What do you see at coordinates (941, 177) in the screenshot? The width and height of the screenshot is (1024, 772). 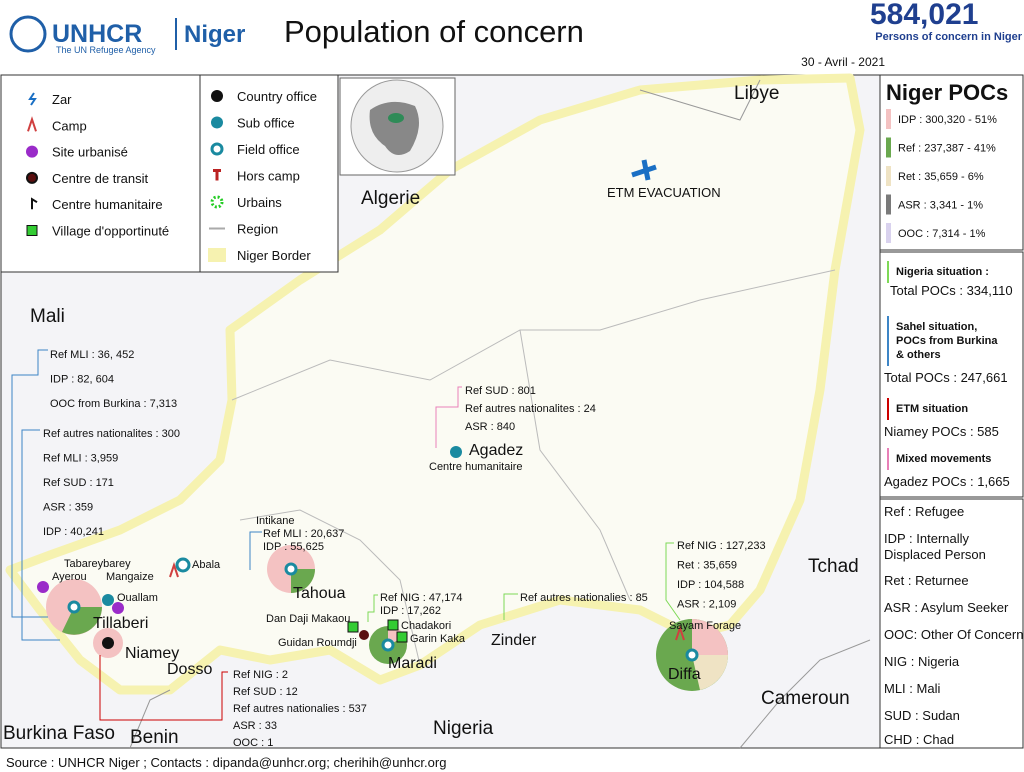 I see `poc-label: Ret : 35,659 - 6%` at bounding box center [941, 177].